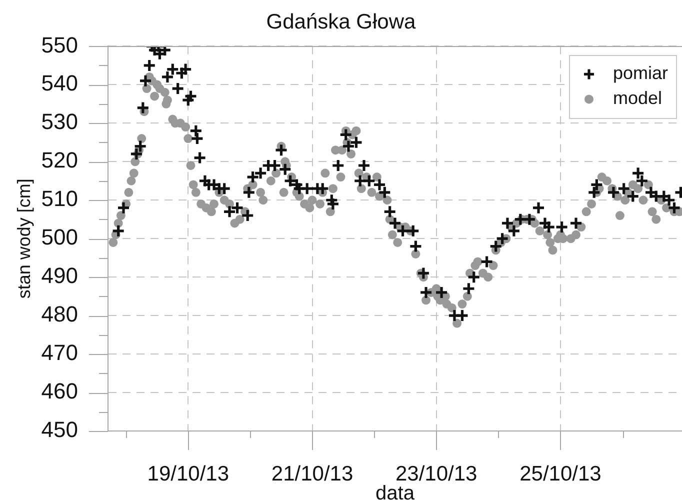  I want to click on y-tick-label: 480, so click(59, 314).